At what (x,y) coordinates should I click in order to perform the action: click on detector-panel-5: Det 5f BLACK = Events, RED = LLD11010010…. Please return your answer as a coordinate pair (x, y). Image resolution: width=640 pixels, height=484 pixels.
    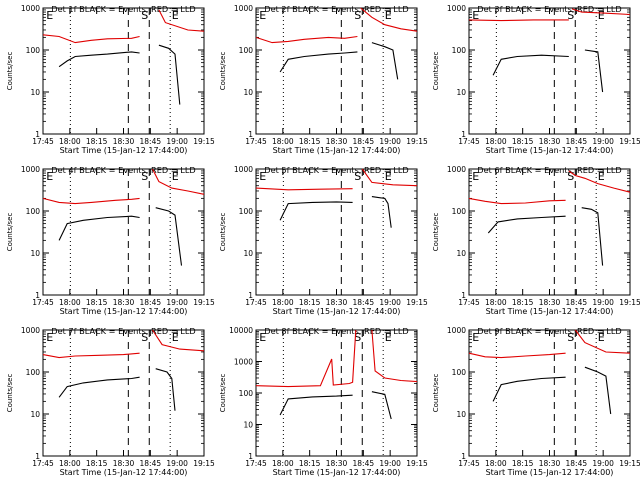
    Looking at the image, I should click on (323, 240).